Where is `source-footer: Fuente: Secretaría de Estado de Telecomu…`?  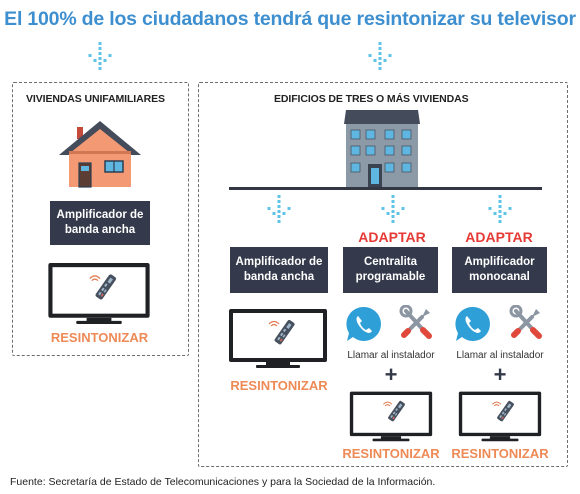
source-footer: Fuente: Secretaría de Estado de Telecomu… is located at coordinates (223, 482).